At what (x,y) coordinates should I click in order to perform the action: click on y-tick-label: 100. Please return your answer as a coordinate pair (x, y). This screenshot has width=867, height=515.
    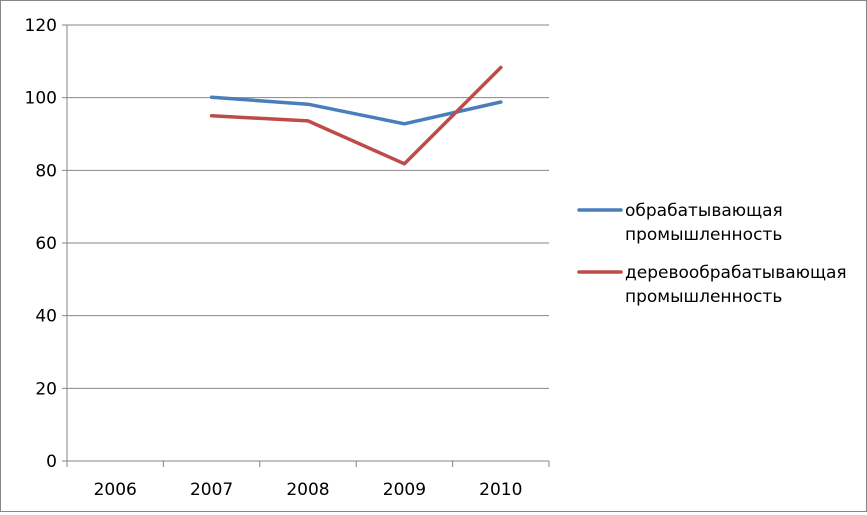
    Looking at the image, I should click on (41, 99).